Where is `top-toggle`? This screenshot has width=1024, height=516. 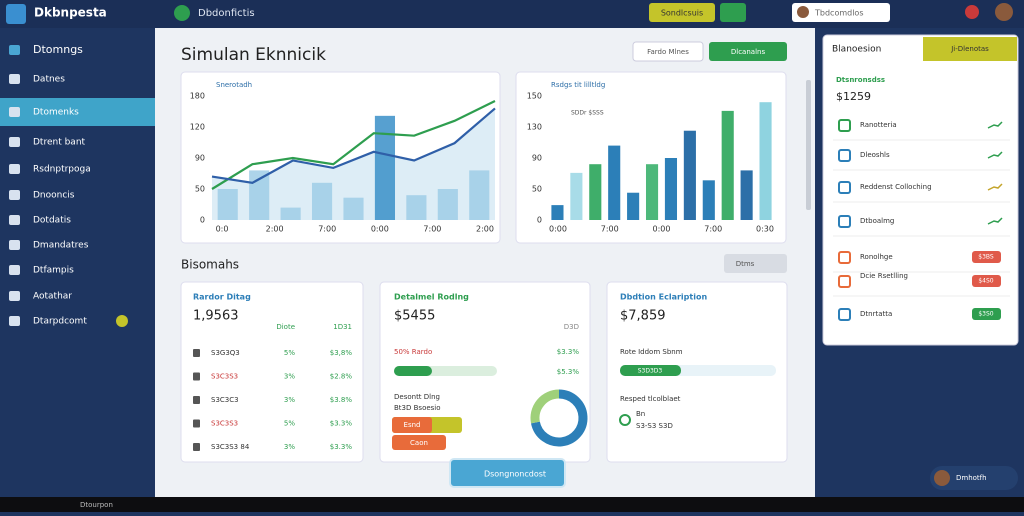
top-toggle is located at coordinates (733, 12).